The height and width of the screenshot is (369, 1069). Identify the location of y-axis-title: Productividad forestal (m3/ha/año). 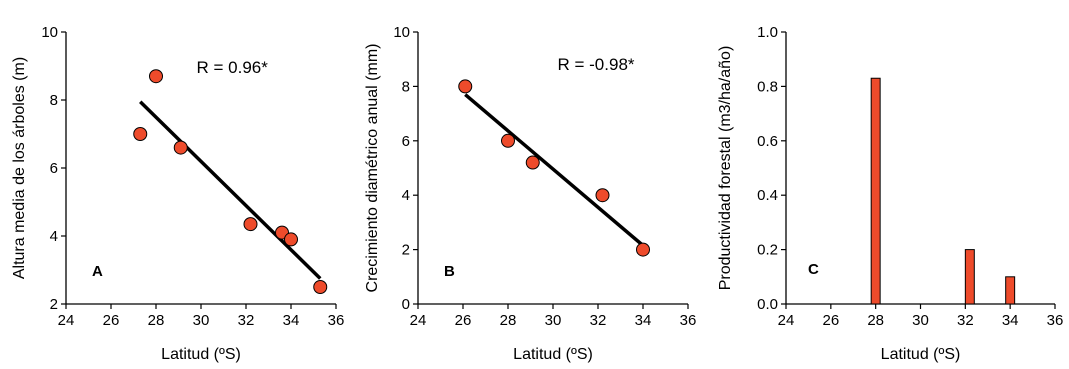
(725, 168).